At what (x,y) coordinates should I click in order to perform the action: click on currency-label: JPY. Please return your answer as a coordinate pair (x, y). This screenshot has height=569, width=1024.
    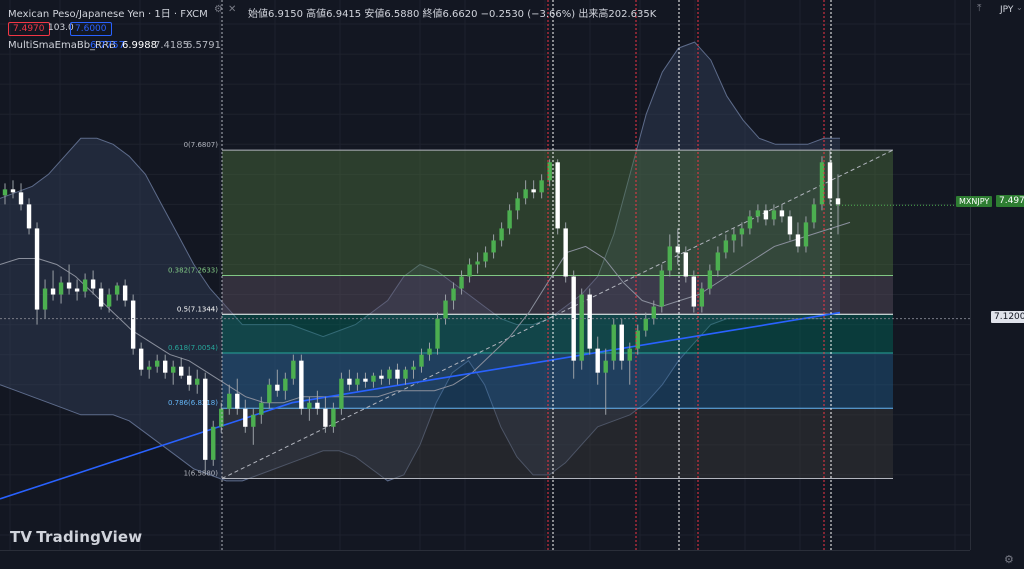
    Looking at the image, I should click on (1007, 10).